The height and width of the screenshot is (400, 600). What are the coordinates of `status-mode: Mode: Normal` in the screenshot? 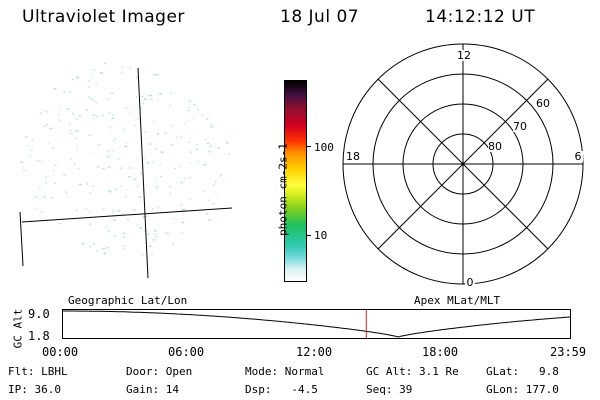 It's located at (285, 371).